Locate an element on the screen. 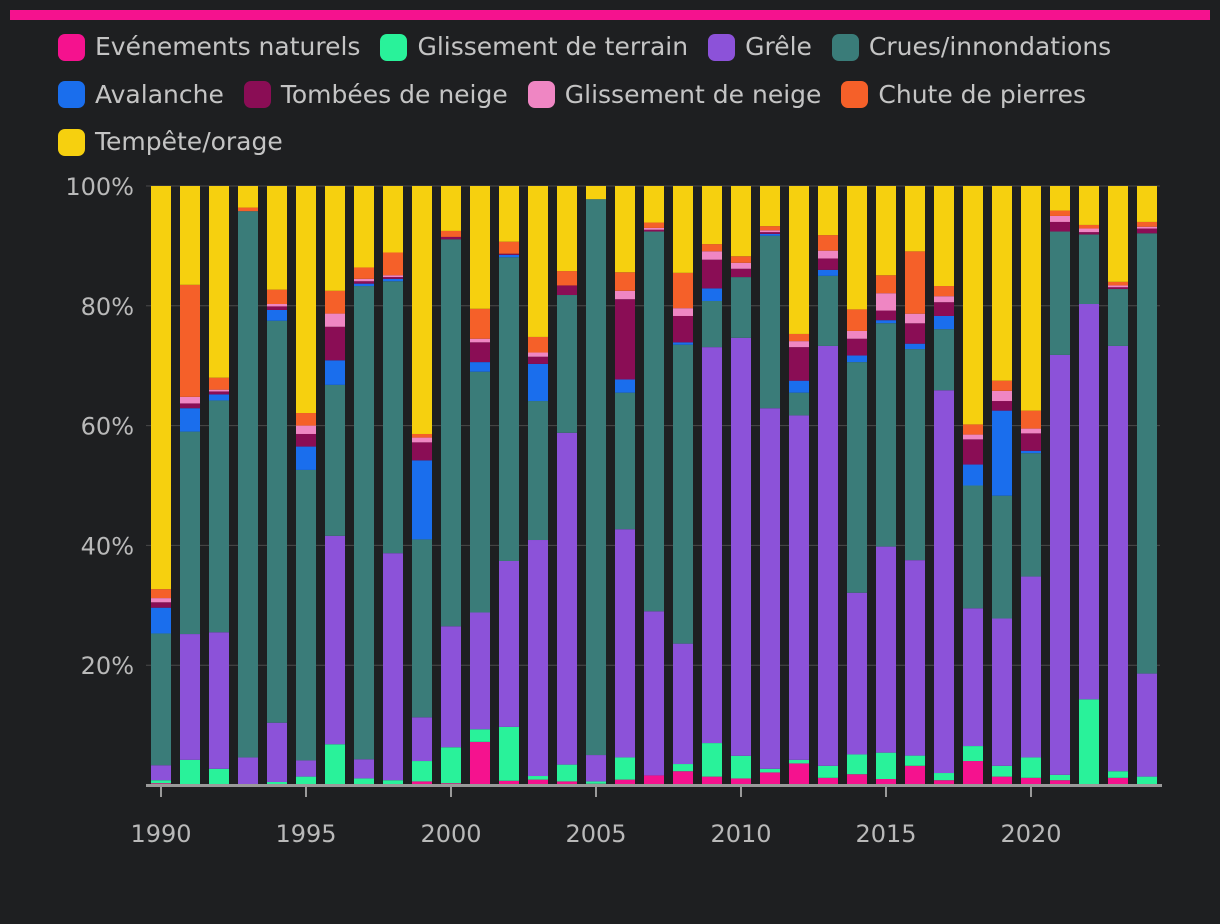 The height and width of the screenshot is (924, 1220). legend-item: Glissement de neige is located at coordinates (674, 95).